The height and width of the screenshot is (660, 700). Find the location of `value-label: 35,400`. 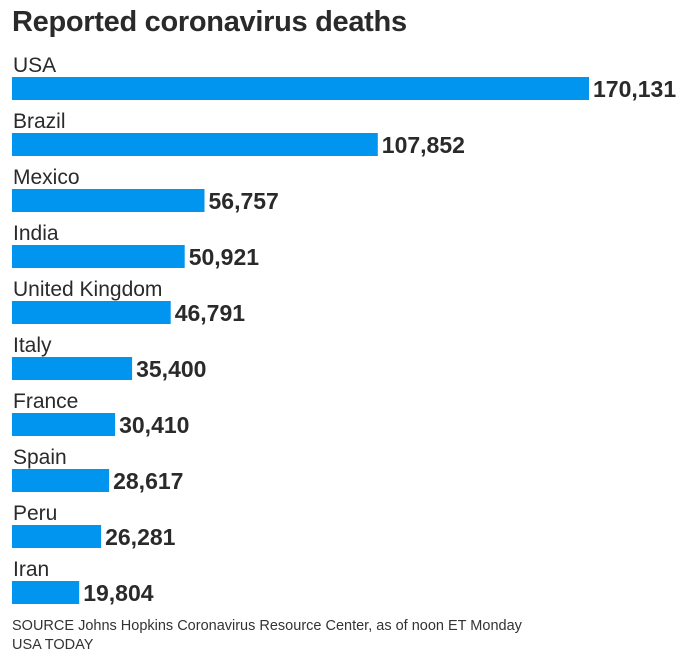

value-label: 35,400 is located at coordinates (171, 369).